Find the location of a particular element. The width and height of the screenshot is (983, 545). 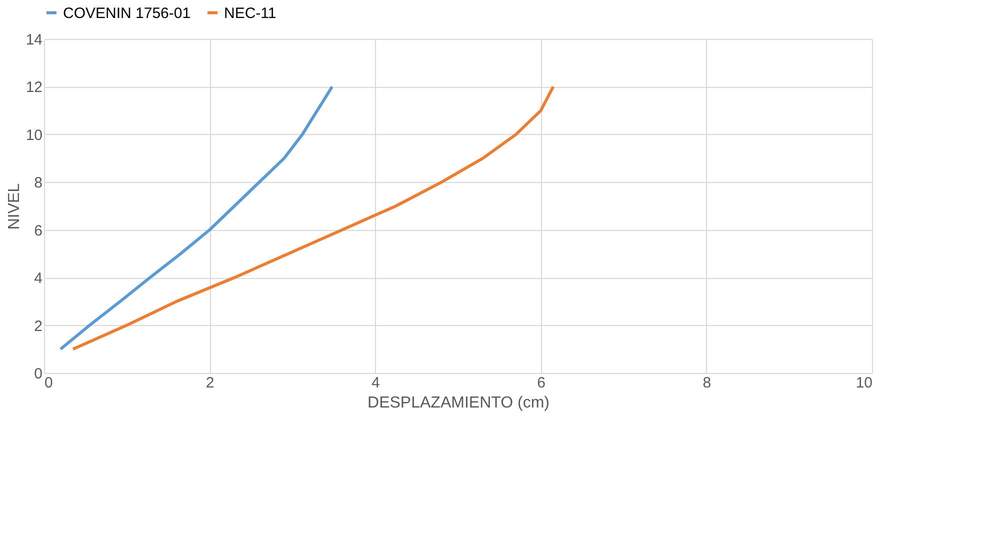

x-tick-label: 2 is located at coordinates (210, 383).